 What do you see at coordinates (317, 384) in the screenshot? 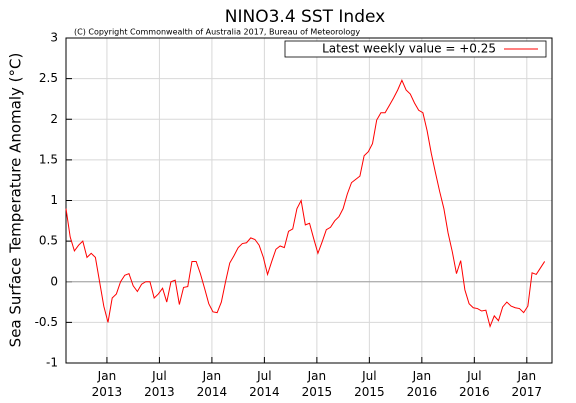
I see `x-tick-label: Jan 2015` at bounding box center [317, 384].